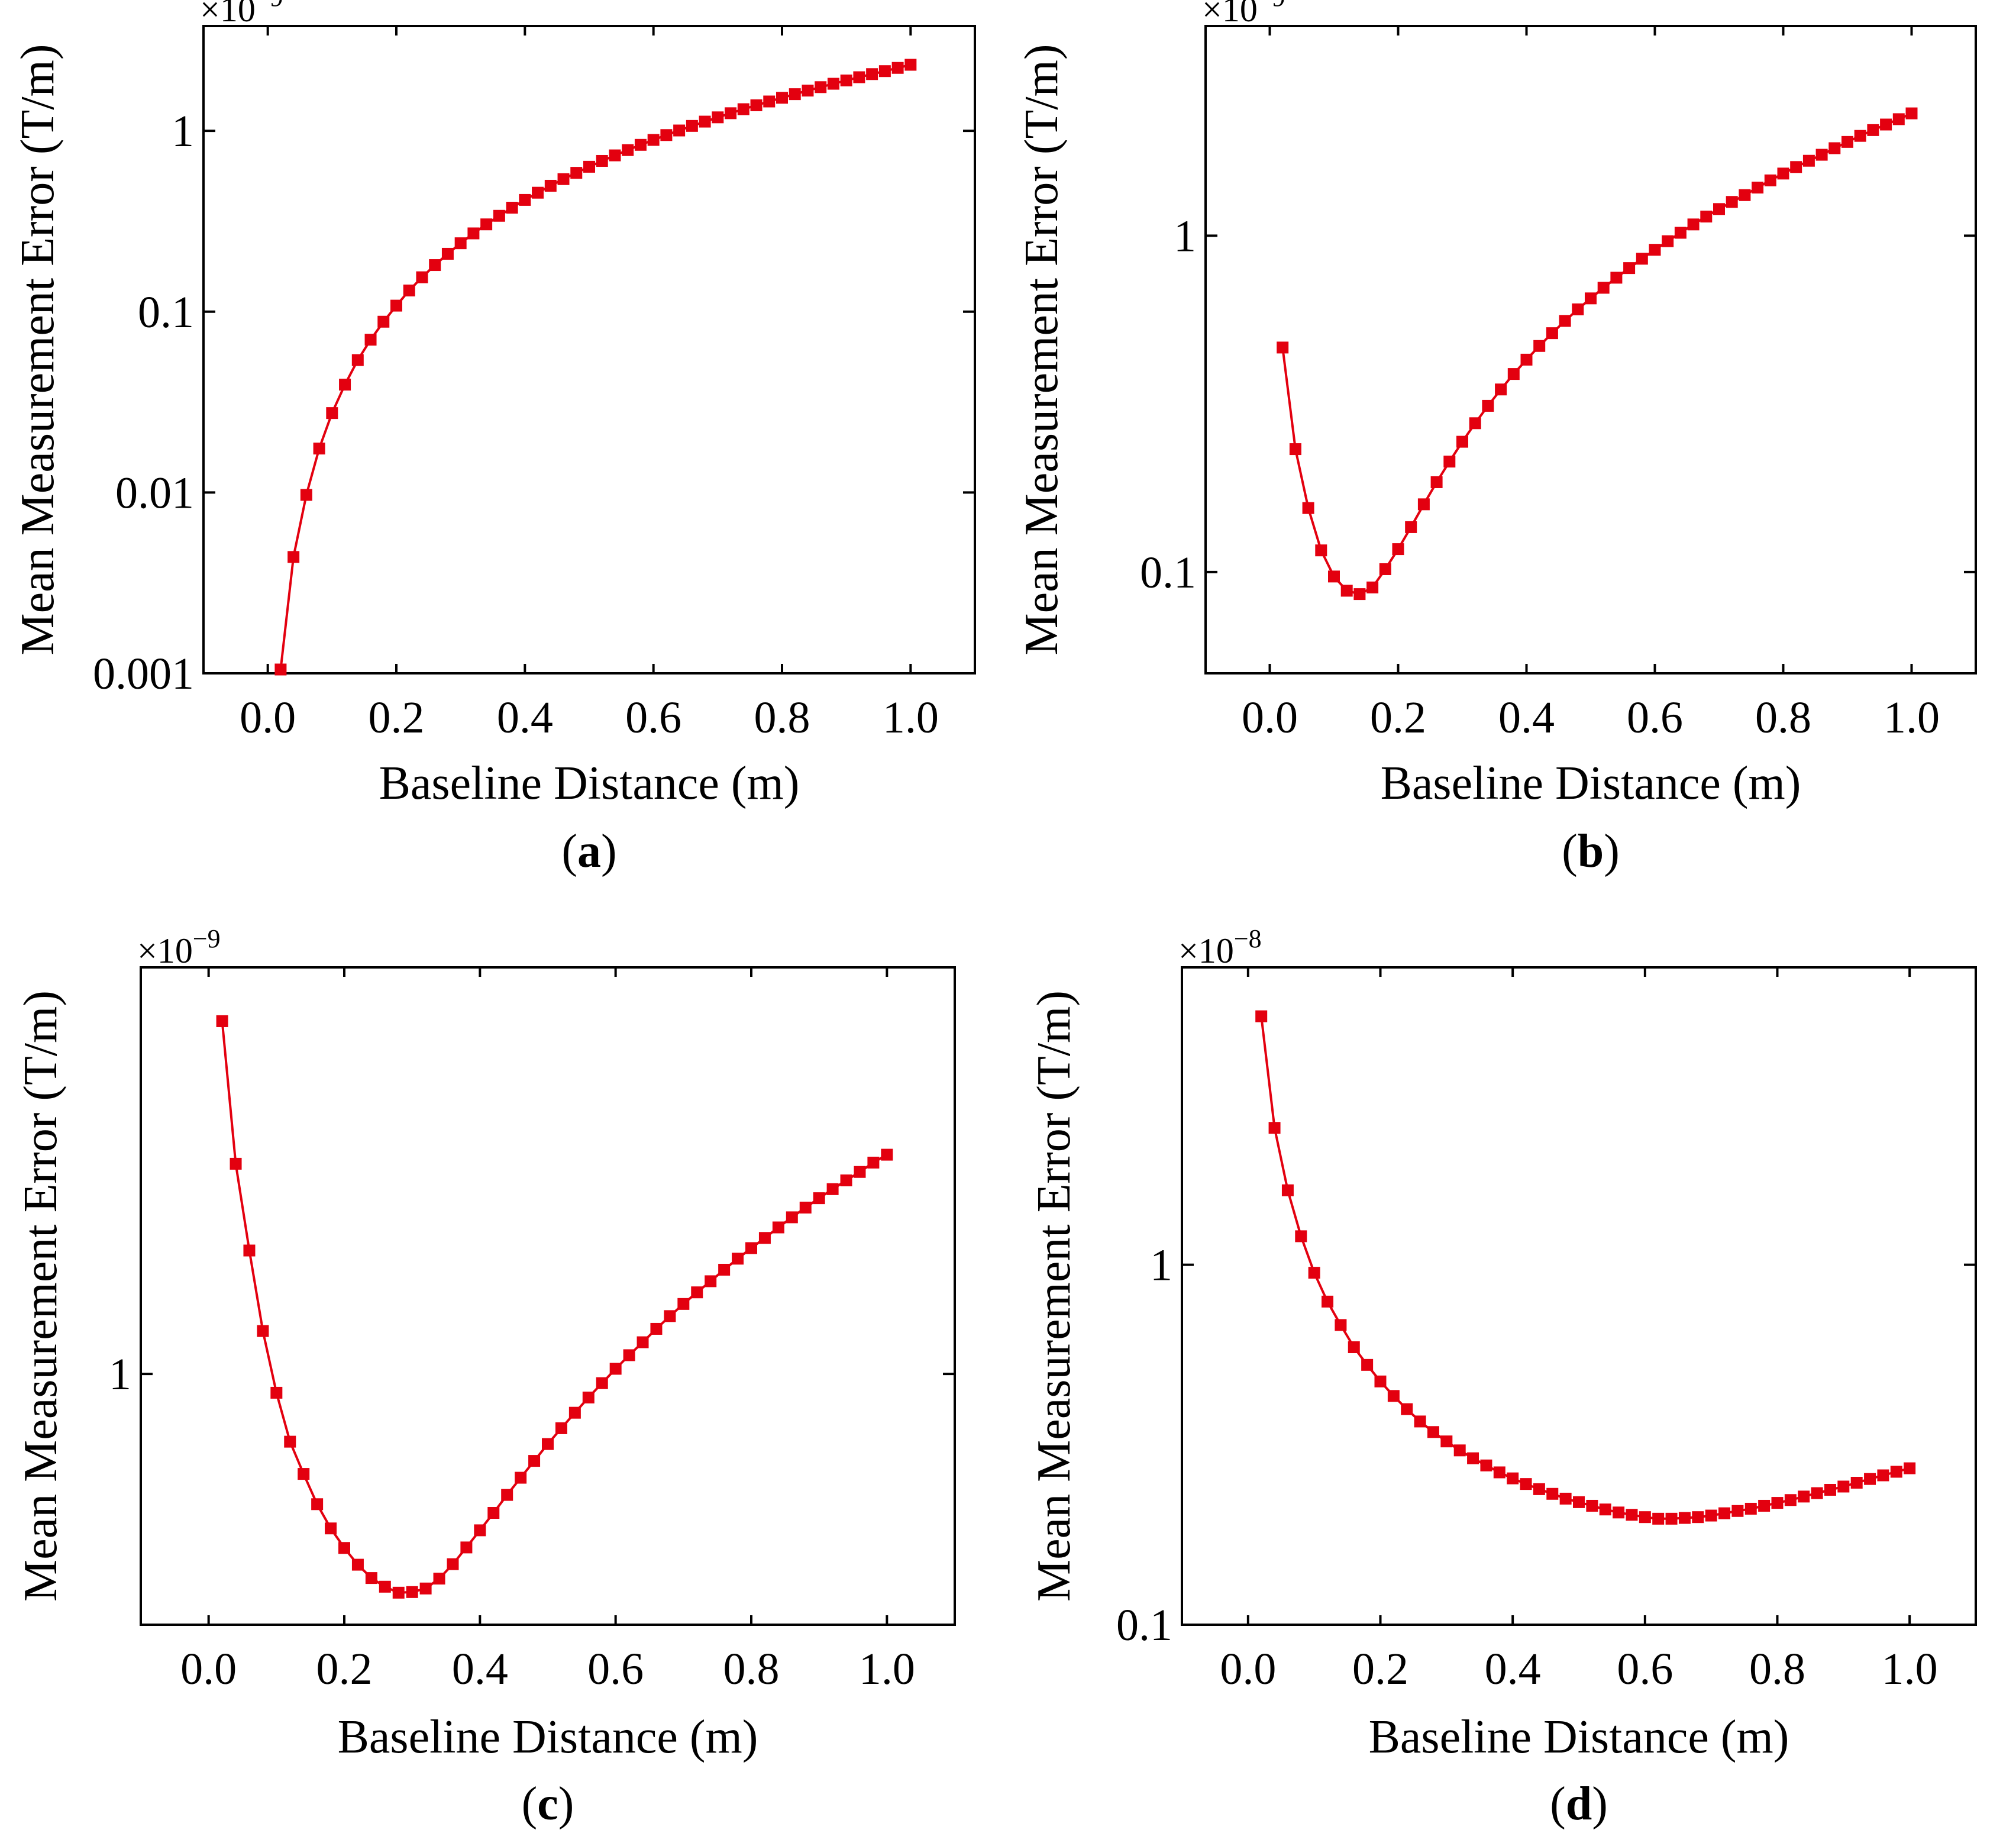  I want to click on x-axis-label: Baseline Distance (m), so click(1579, 1737).